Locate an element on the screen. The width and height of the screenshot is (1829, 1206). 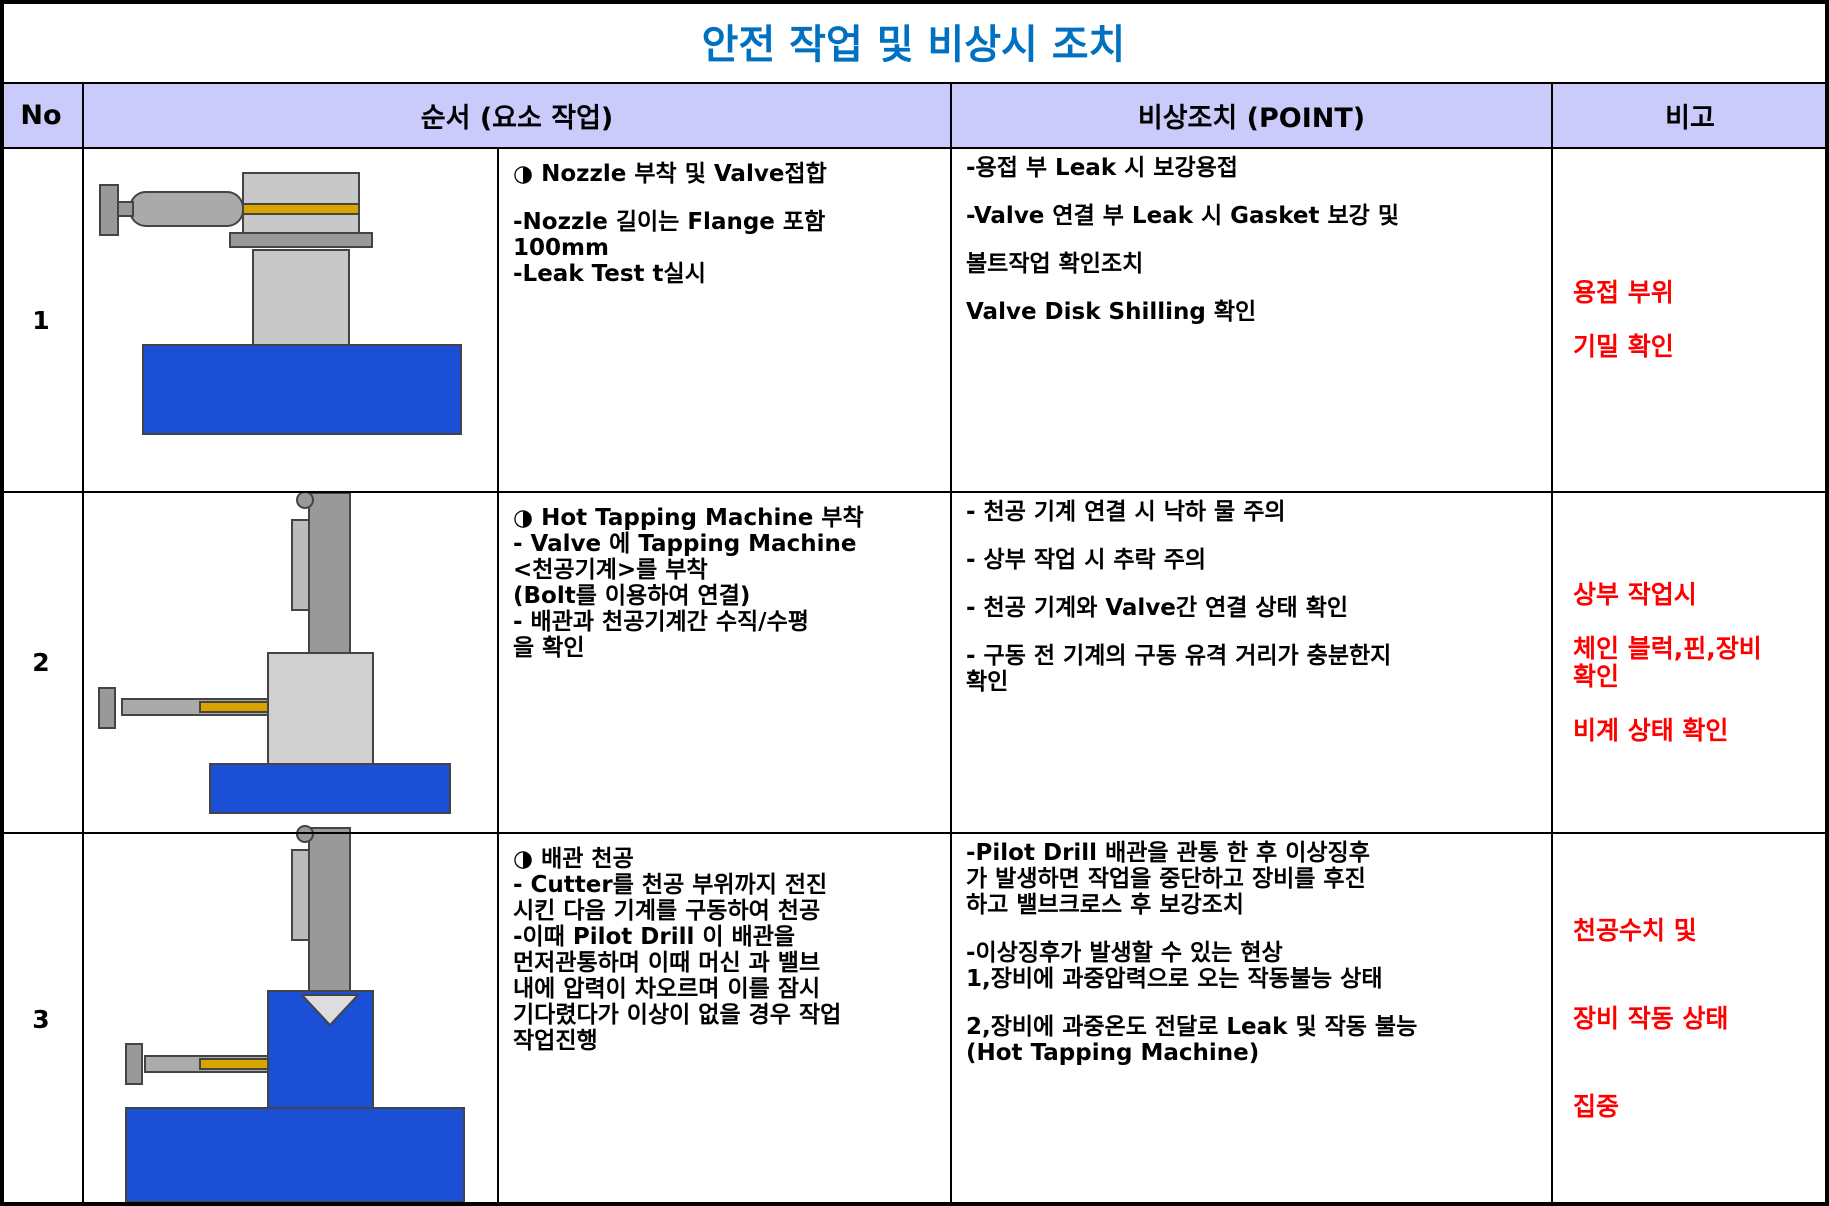
point-line: - 구동 전 기계의 구동 유격 거리가 충분한지 확인 is located at coordinates (1179, 669).